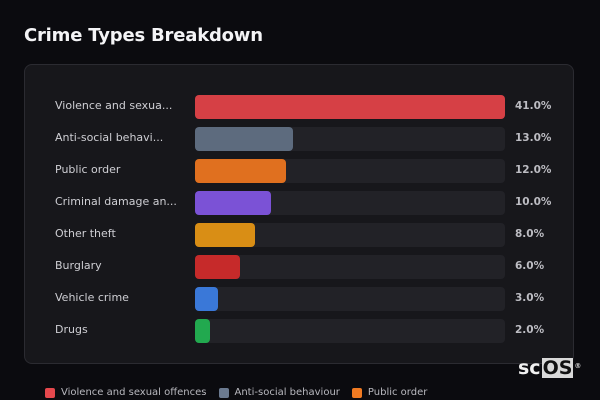 The height and width of the screenshot is (400, 600). I want to click on bar-row: Anti-social behavi... 13.0%, so click(300, 139).